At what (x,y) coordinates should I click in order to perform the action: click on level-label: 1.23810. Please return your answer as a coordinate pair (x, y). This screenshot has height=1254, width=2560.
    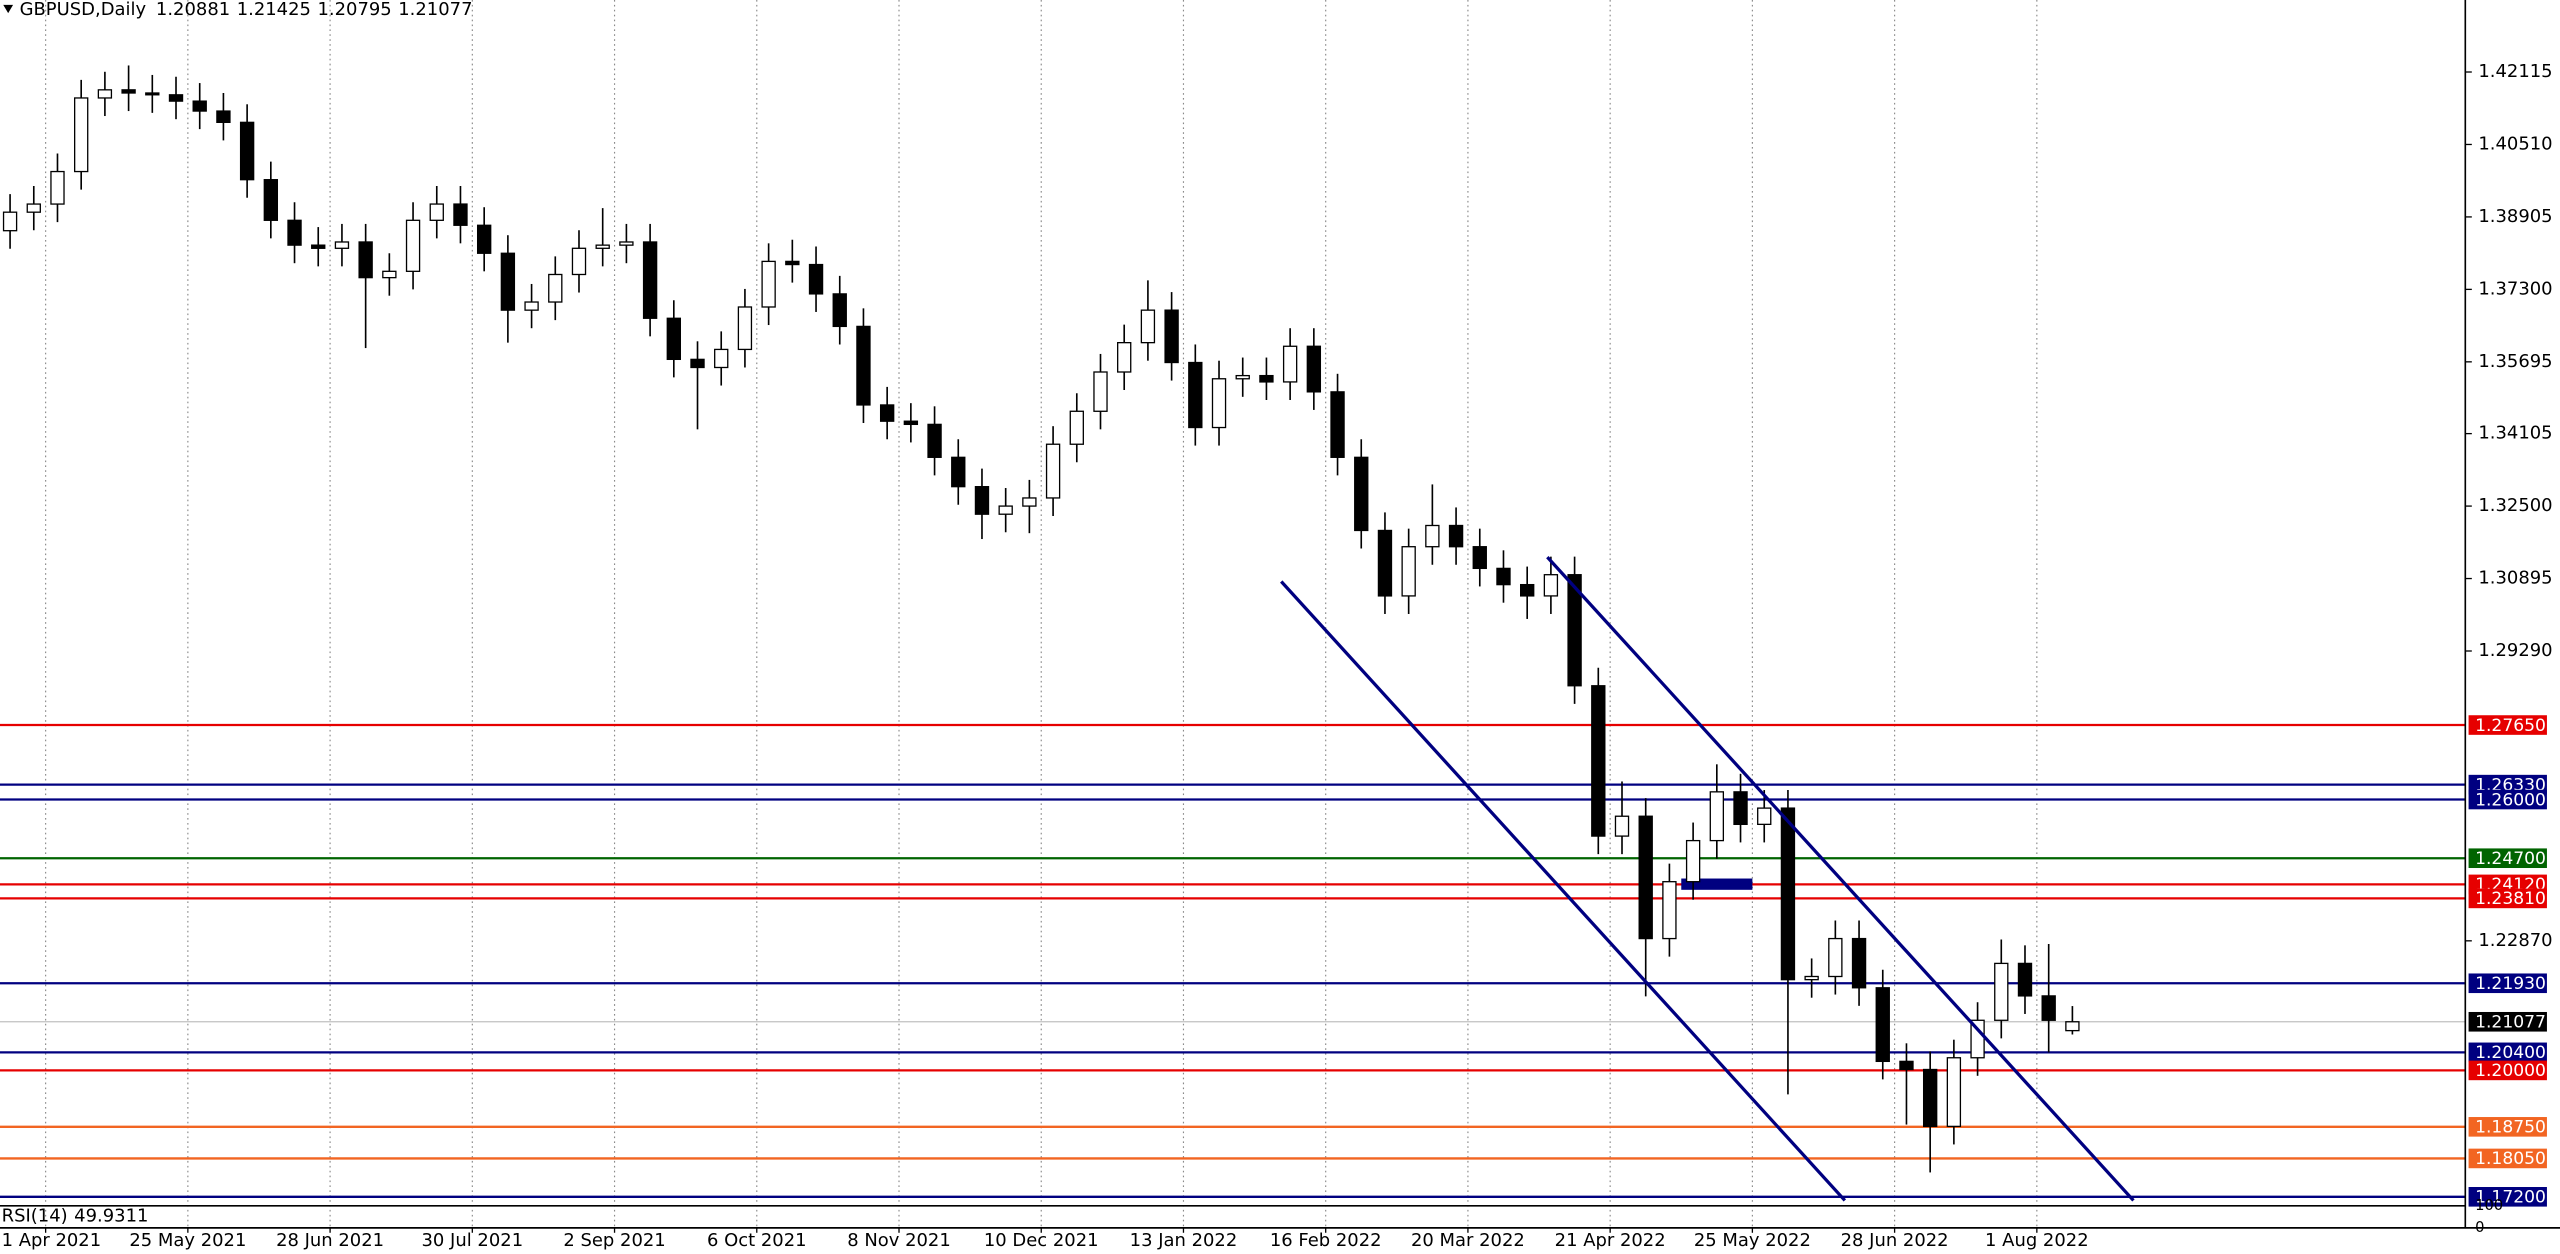
    Looking at the image, I should click on (2510, 899).